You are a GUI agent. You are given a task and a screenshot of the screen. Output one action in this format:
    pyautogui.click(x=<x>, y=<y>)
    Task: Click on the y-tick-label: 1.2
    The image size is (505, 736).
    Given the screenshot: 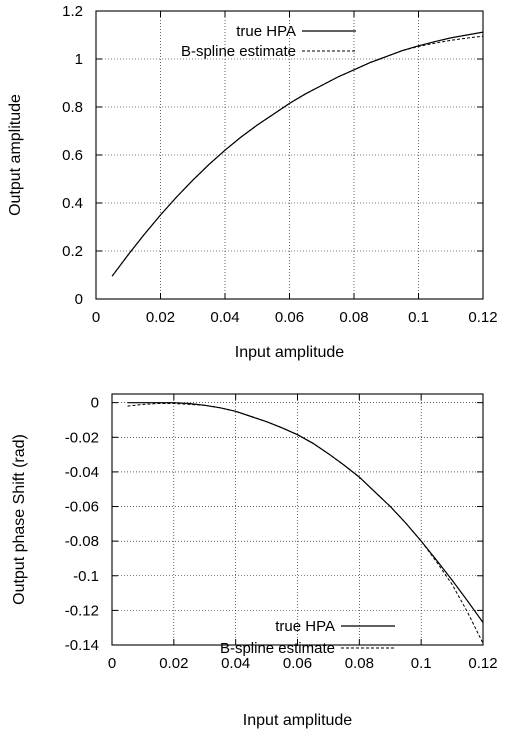 What is the action you would take?
    pyautogui.click(x=72, y=11)
    